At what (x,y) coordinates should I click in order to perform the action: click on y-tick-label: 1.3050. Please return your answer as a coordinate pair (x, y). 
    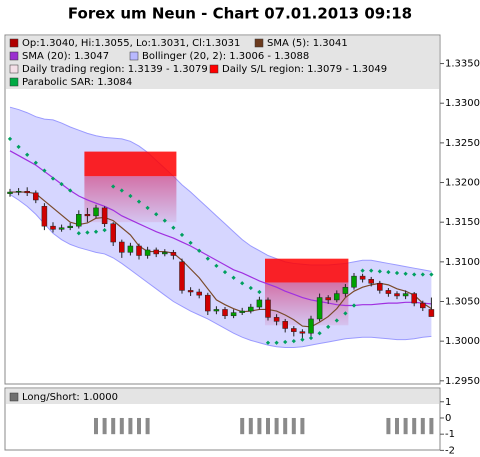
    Looking at the image, I should click on (462, 302).